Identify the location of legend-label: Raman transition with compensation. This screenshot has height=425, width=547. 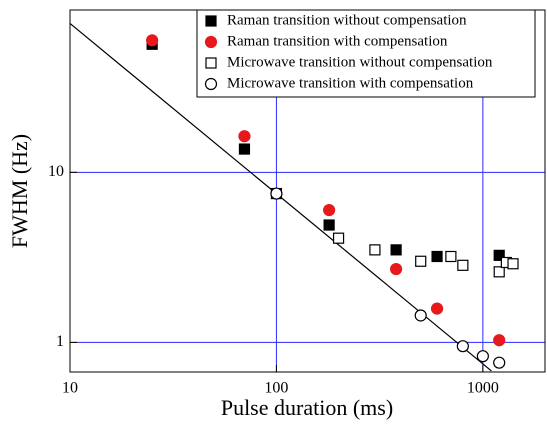
(337, 41).